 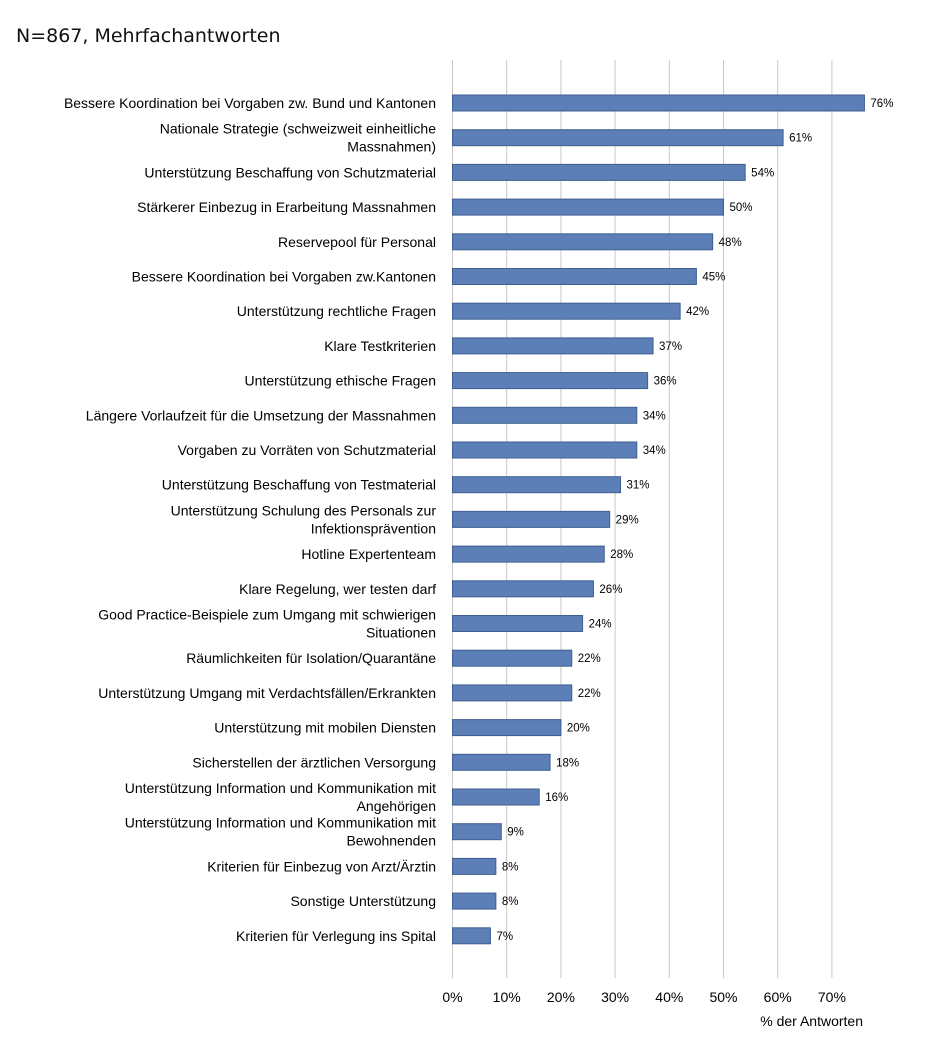 I want to click on category-label: Unterstützung ethische Fragen, so click(x=340, y=381).